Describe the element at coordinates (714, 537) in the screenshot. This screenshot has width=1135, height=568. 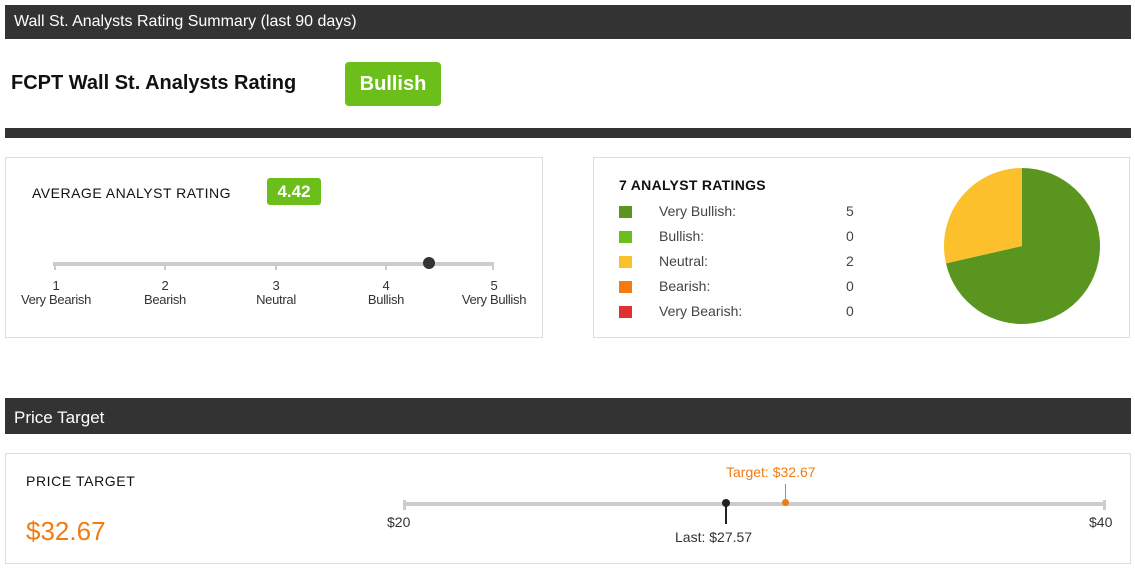
I see `last-price-label: Last: $27.57` at that location.